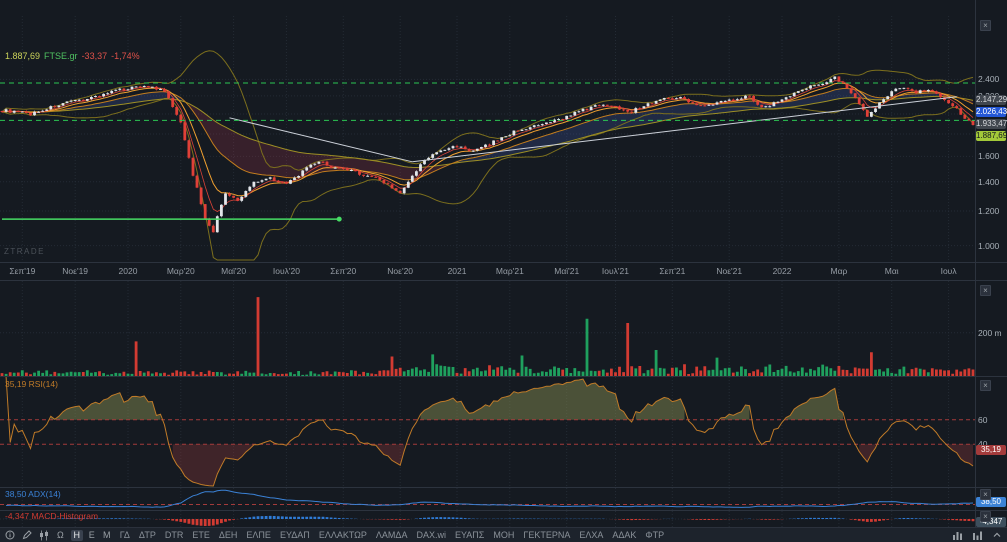 This screenshot has width=1007, height=542. I want to click on macd-value-badge: -4,347, so click(991, 522).